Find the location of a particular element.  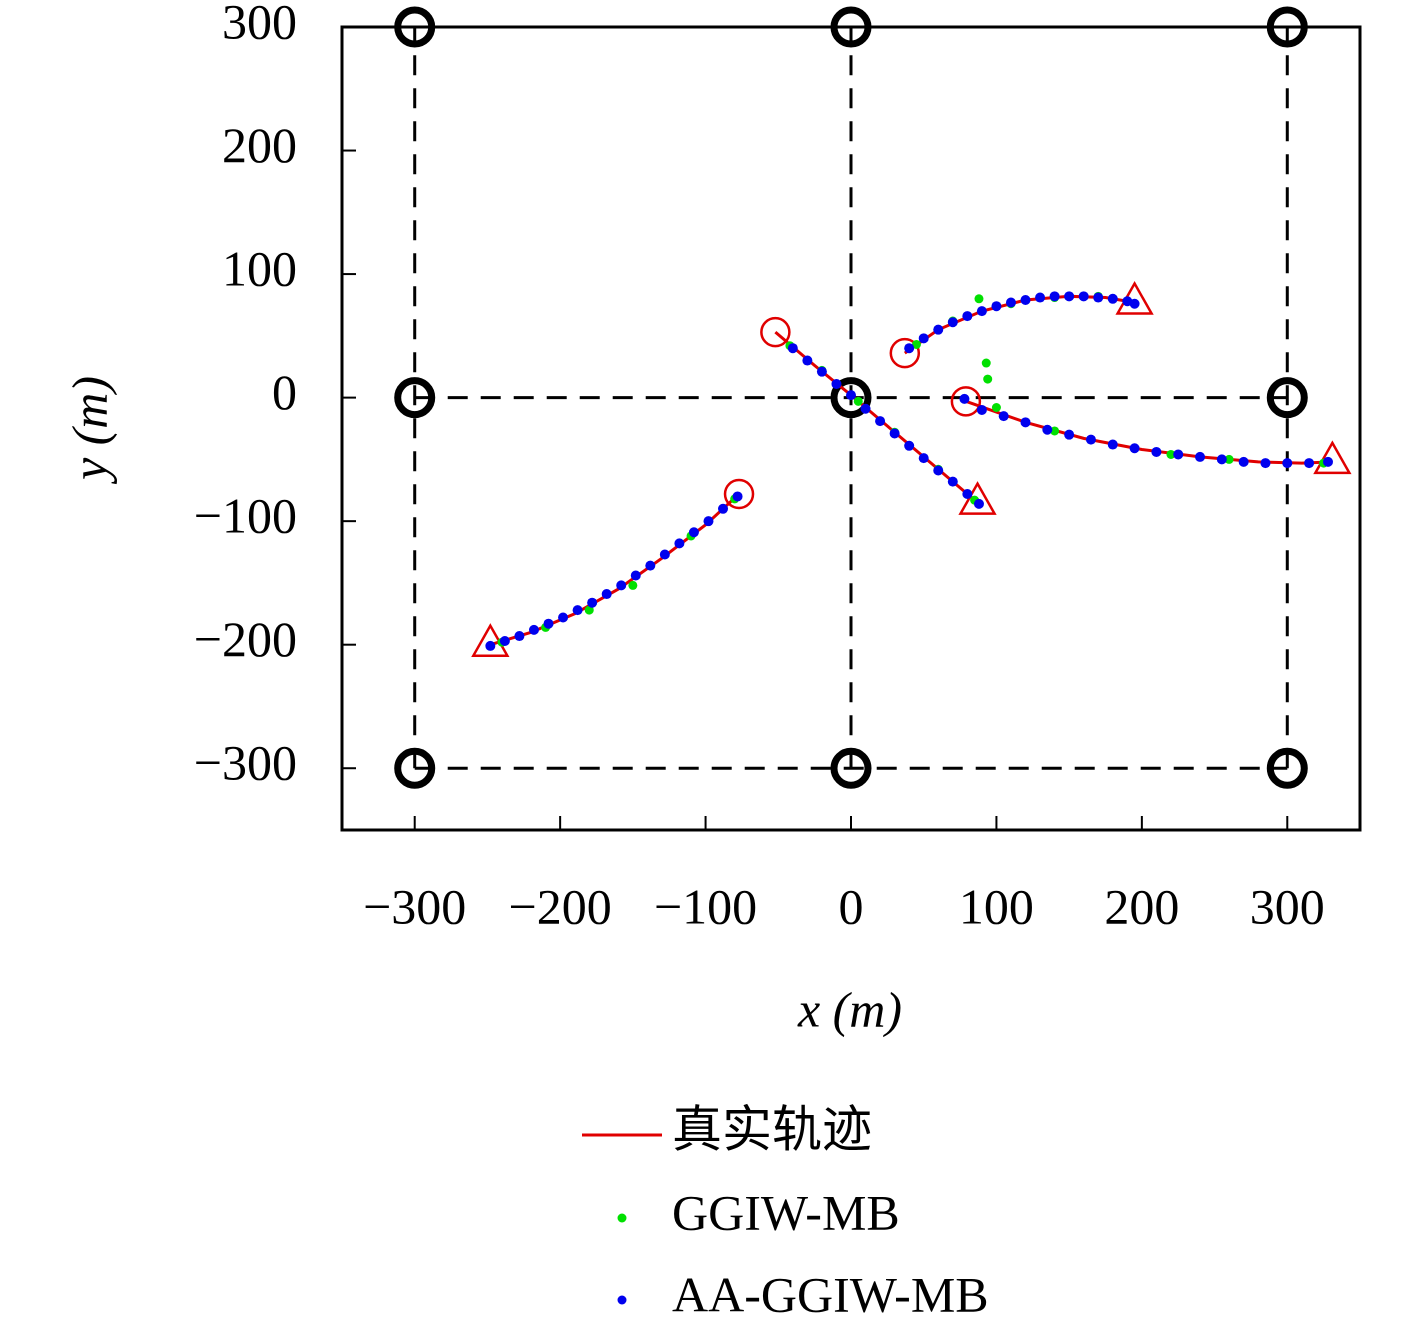

y-axis-label: y (m) is located at coordinates (89, 430).